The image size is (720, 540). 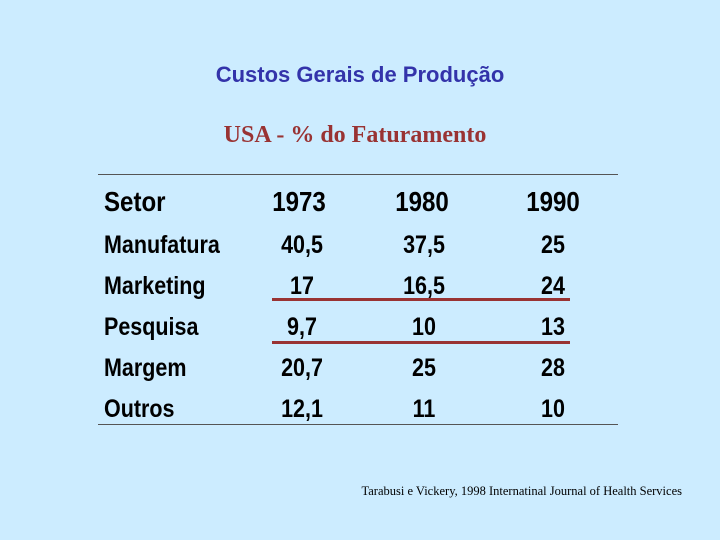 What do you see at coordinates (358, 174) in the screenshot?
I see `table-top-rule` at bounding box center [358, 174].